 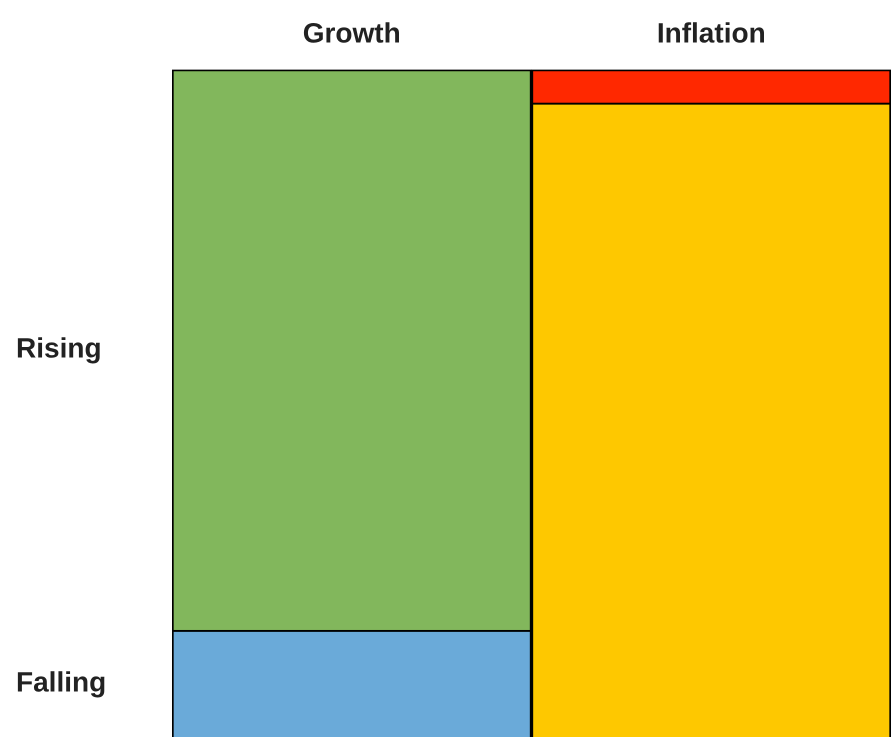 What do you see at coordinates (61, 682) in the screenshot?
I see `text: Falling` at bounding box center [61, 682].